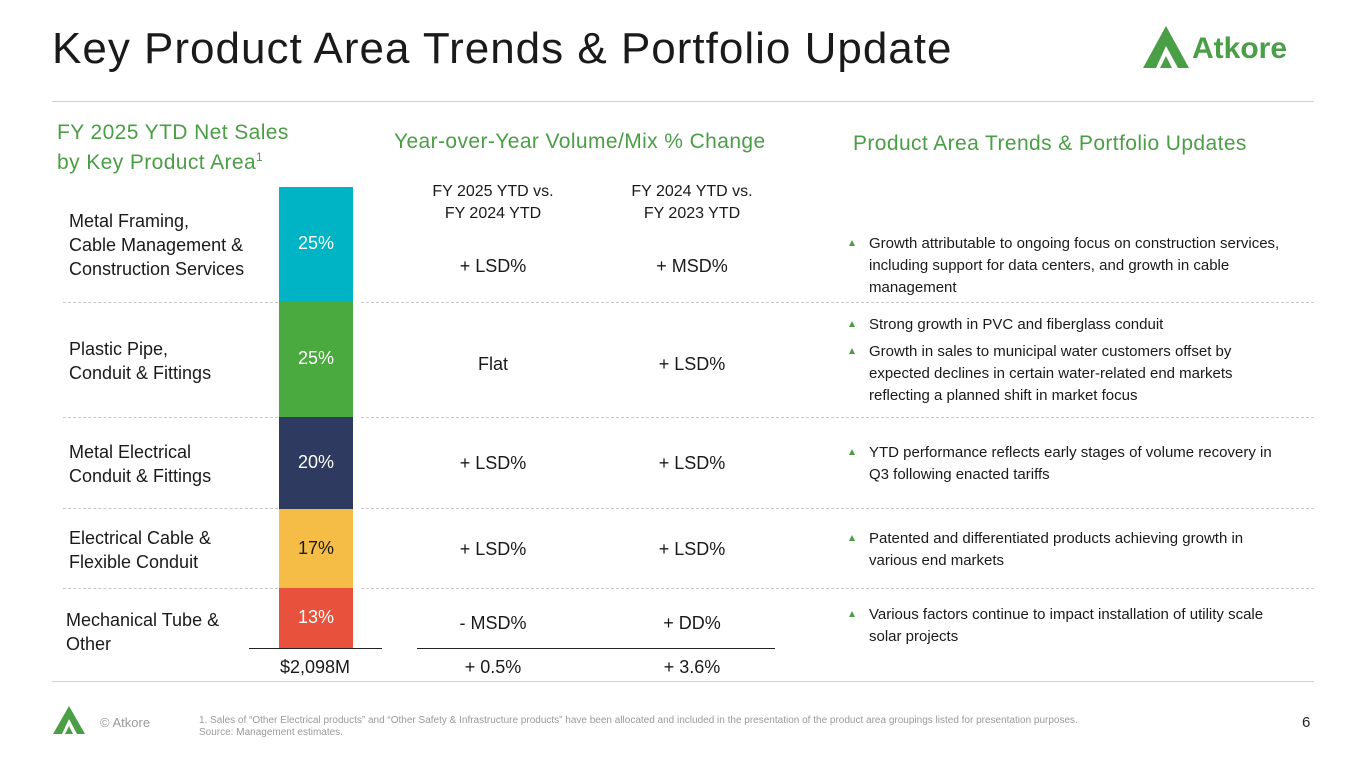 This screenshot has height=768, width=1365. I want to click on atkore-logo: Atkore, so click(1229, 47).